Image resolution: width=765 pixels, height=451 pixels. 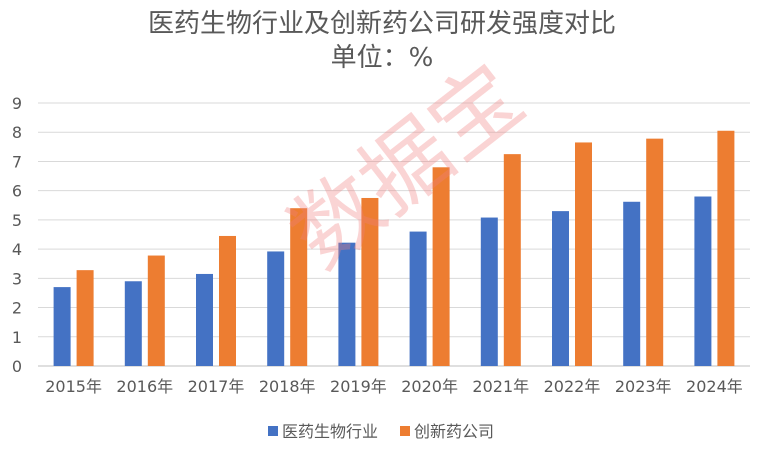 I want to click on y-tick-label: 1, so click(x=17, y=337).